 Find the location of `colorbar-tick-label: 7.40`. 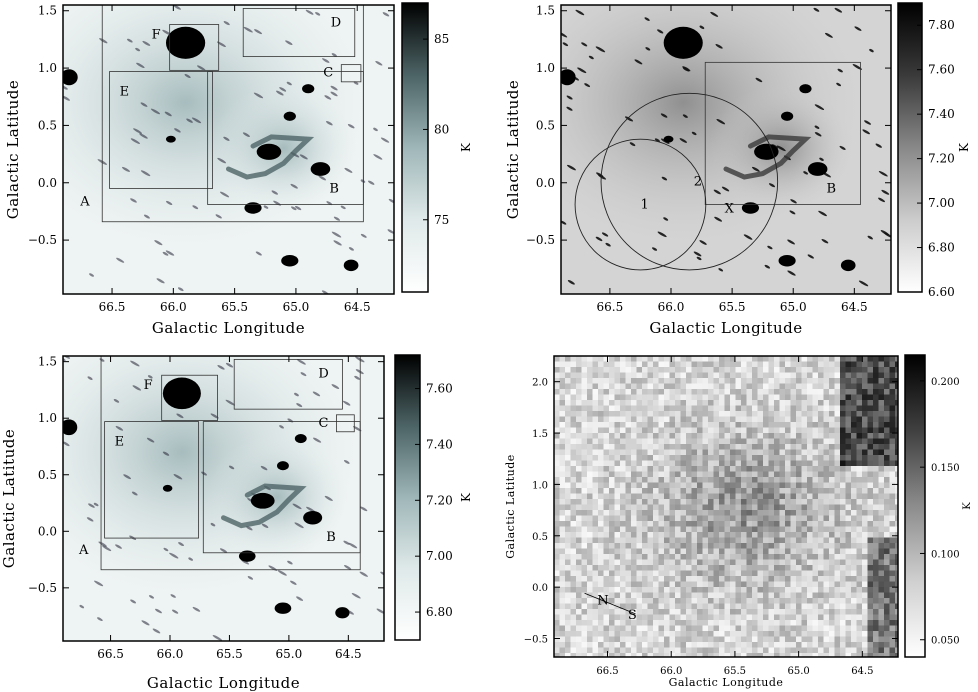

colorbar-tick-label: 7.40 is located at coordinates (941, 114).